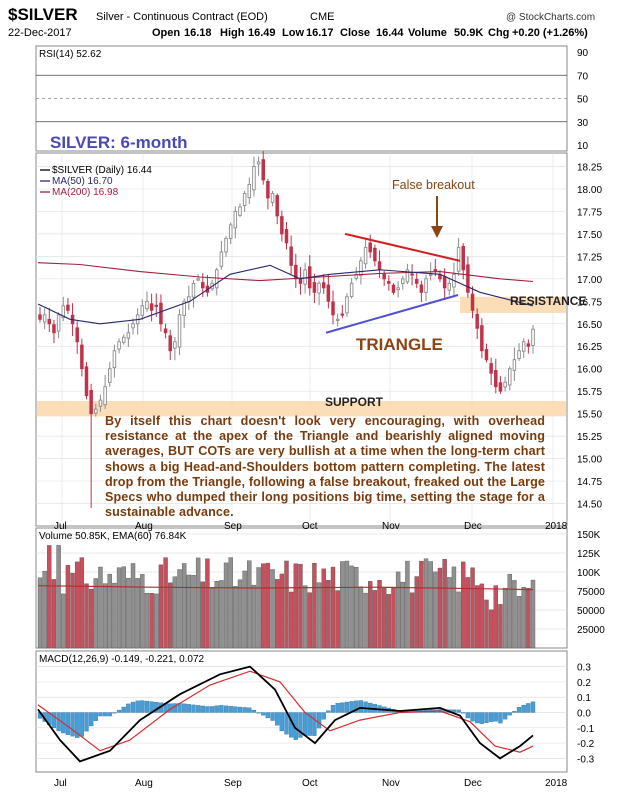 This screenshot has width=636, height=797. What do you see at coordinates (102, 170) in the screenshot?
I see `legend-entry: $SILVER (Daily) 16.44` at bounding box center [102, 170].